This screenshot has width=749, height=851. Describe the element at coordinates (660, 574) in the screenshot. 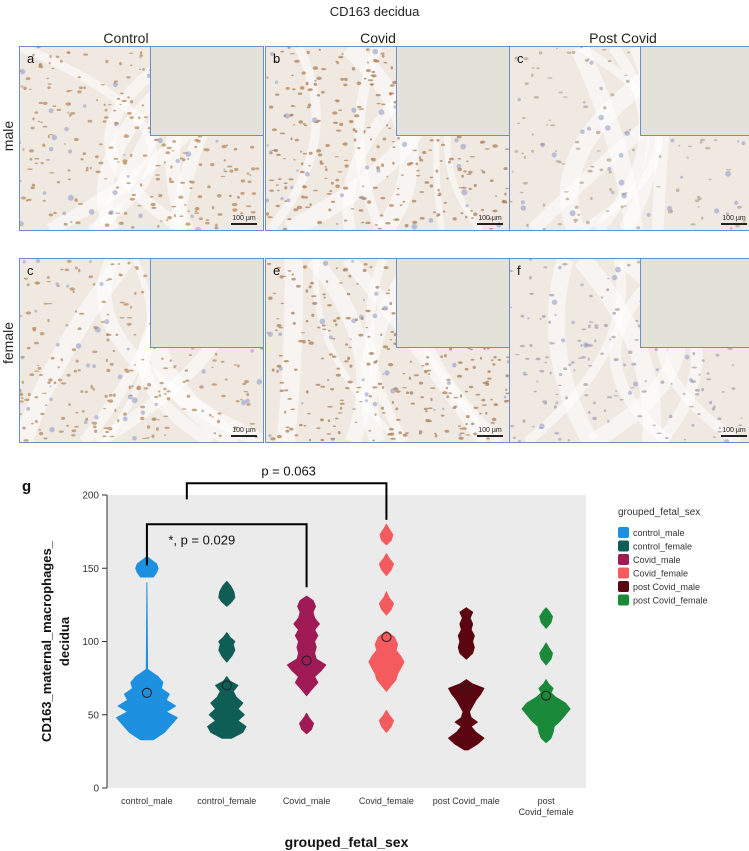

I see `legend-entry: Covid_female` at that location.